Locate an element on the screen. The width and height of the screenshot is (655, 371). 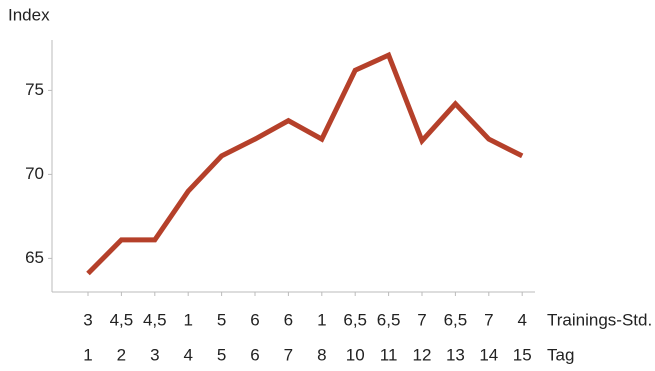
y-tick-label: 65 is located at coordinates (34, 257).